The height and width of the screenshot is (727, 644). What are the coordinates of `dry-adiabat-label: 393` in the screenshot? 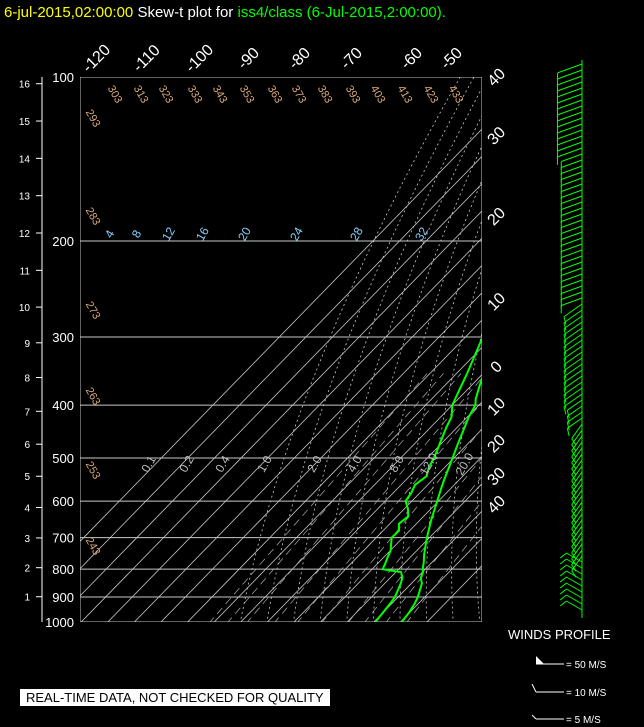 It's located at (353, 95).